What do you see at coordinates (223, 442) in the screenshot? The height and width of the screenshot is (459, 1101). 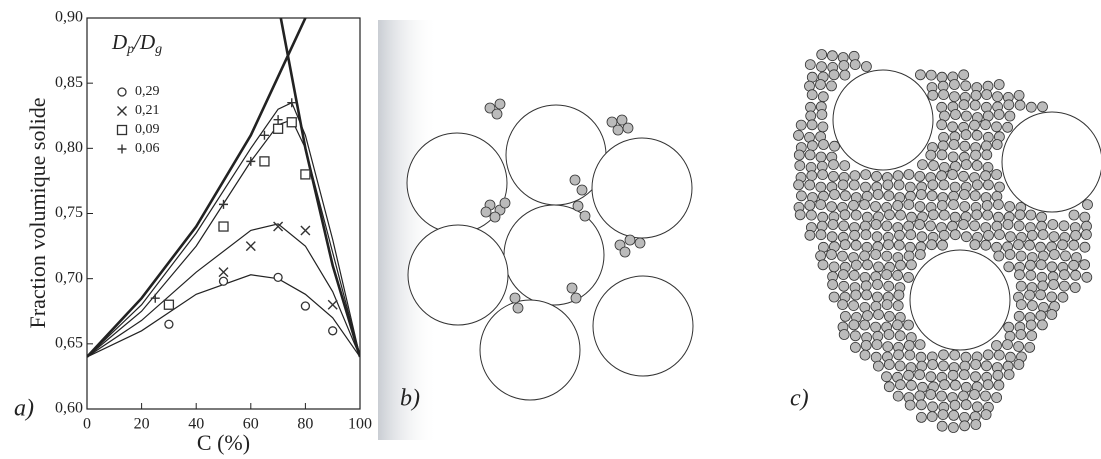 I see `x-axis-label: C (%)` at bounding box center [223, 442].